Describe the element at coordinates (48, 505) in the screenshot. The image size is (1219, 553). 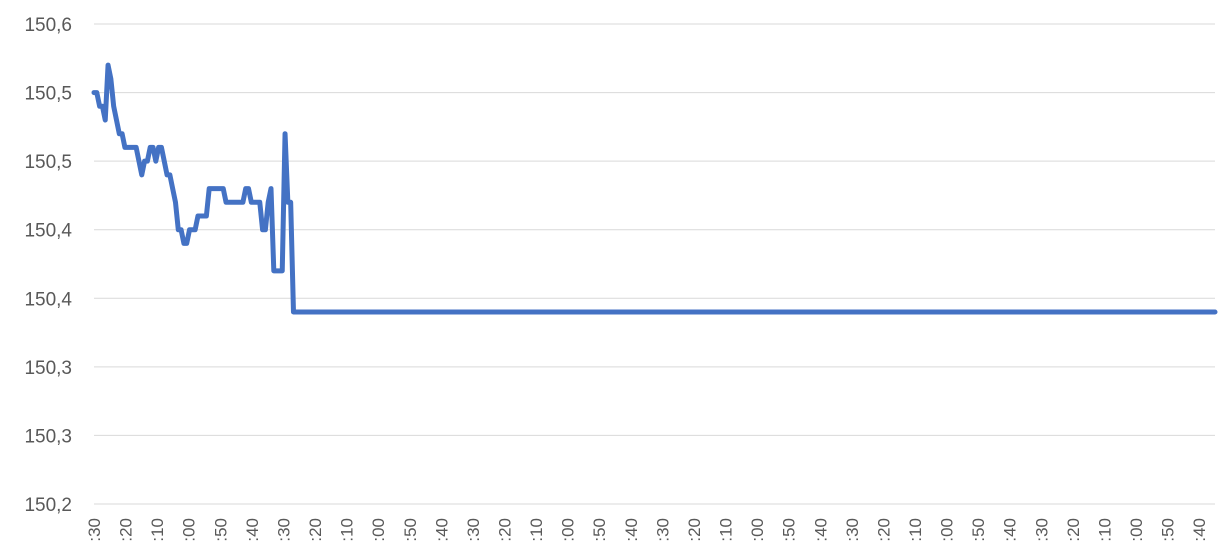
I see `y-tick-label: 150,2` at that location.